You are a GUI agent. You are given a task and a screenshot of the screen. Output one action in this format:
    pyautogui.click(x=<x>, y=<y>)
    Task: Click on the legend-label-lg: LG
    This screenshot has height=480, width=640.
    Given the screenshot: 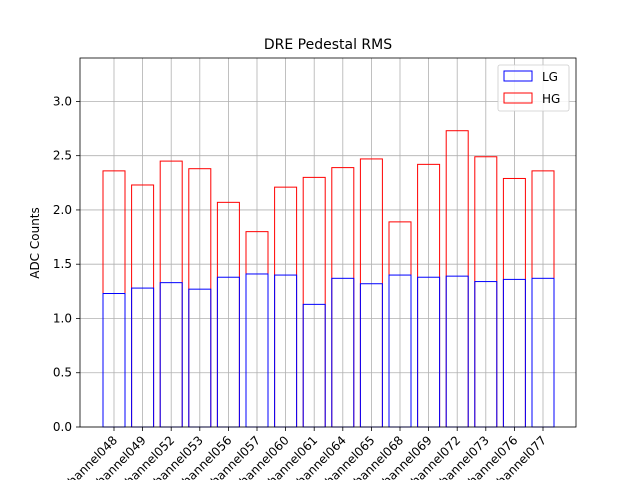 What is the action you would take?
    pyautogui.click(x=550, y=77)
    